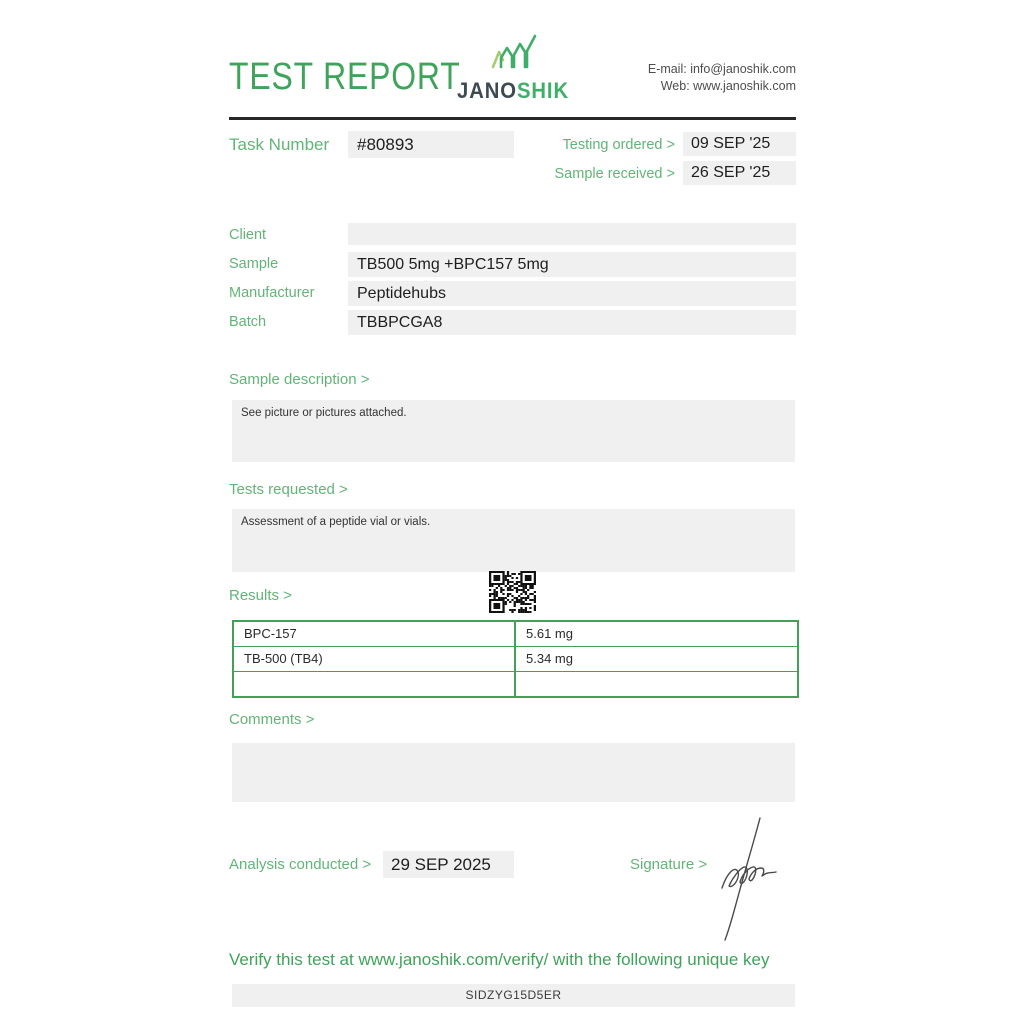 This screenshot has height=1024, width=1024. I want to click on email-label: E-mail:, so click(667, 69).